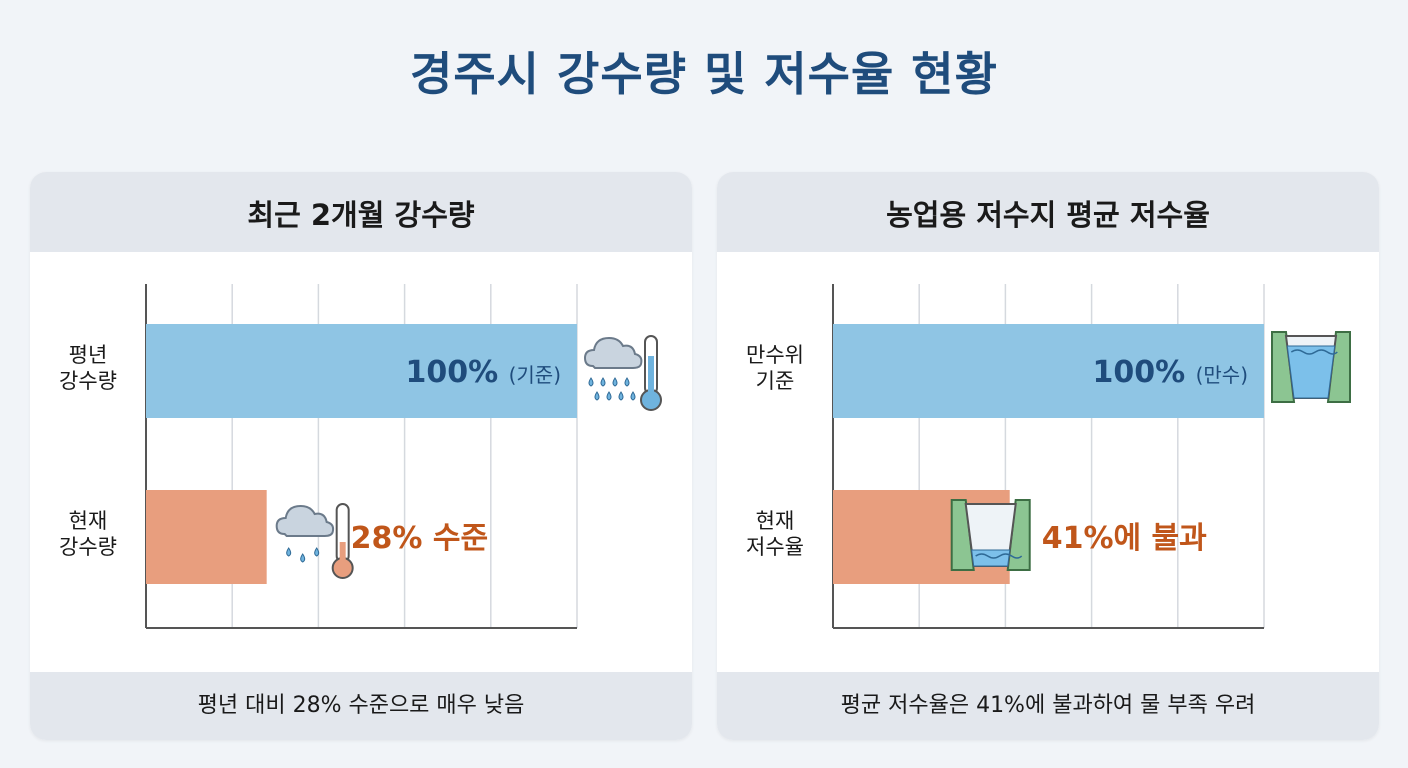 The width and height of the screenshot is (1408, 768). I want to click on category-label: 저수율, so click(775, 547).